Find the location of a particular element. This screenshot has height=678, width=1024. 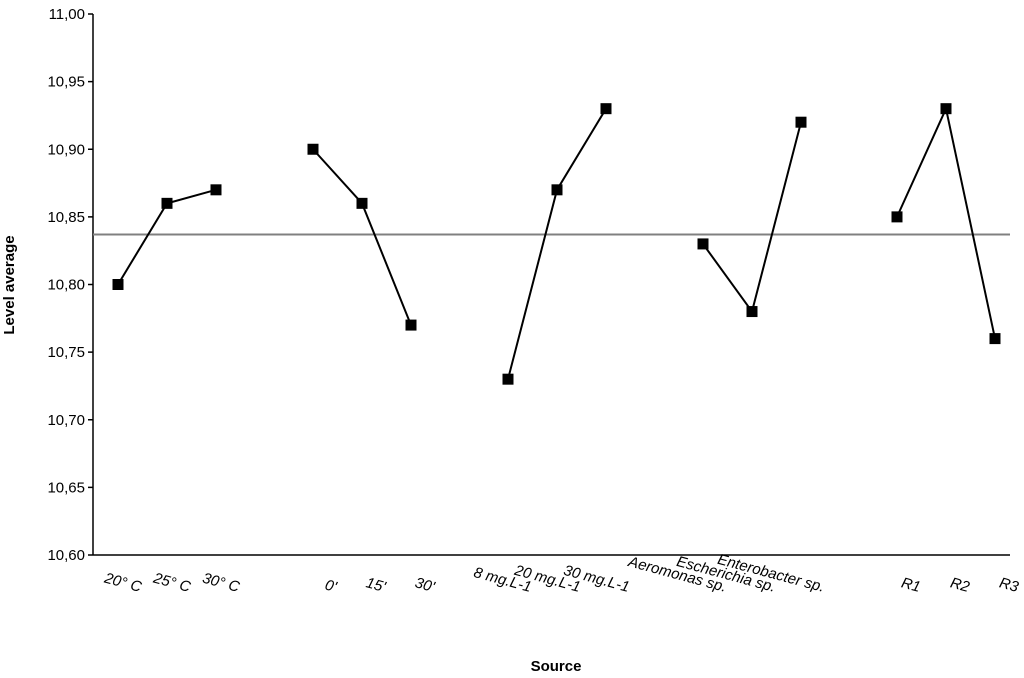

x-category-label: 25° C is located at coordinates (172, 582).